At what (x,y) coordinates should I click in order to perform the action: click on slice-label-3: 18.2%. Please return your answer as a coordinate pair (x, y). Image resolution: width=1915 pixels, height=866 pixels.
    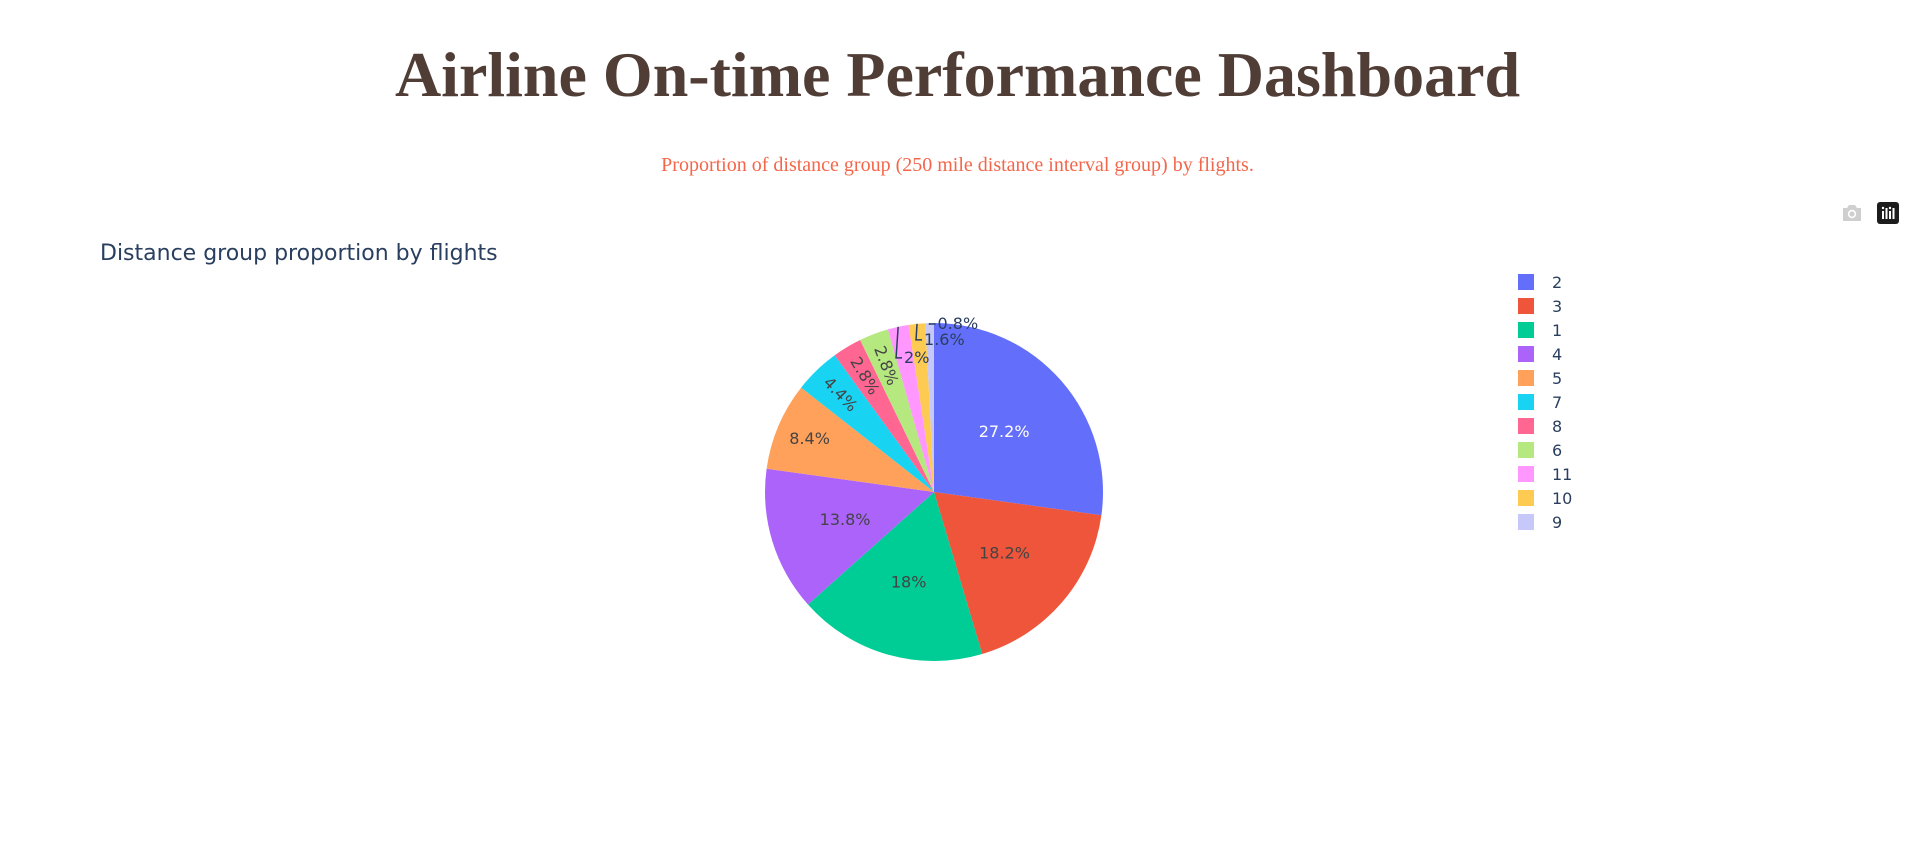
    Looking at the image, I should click on (1004, 553).